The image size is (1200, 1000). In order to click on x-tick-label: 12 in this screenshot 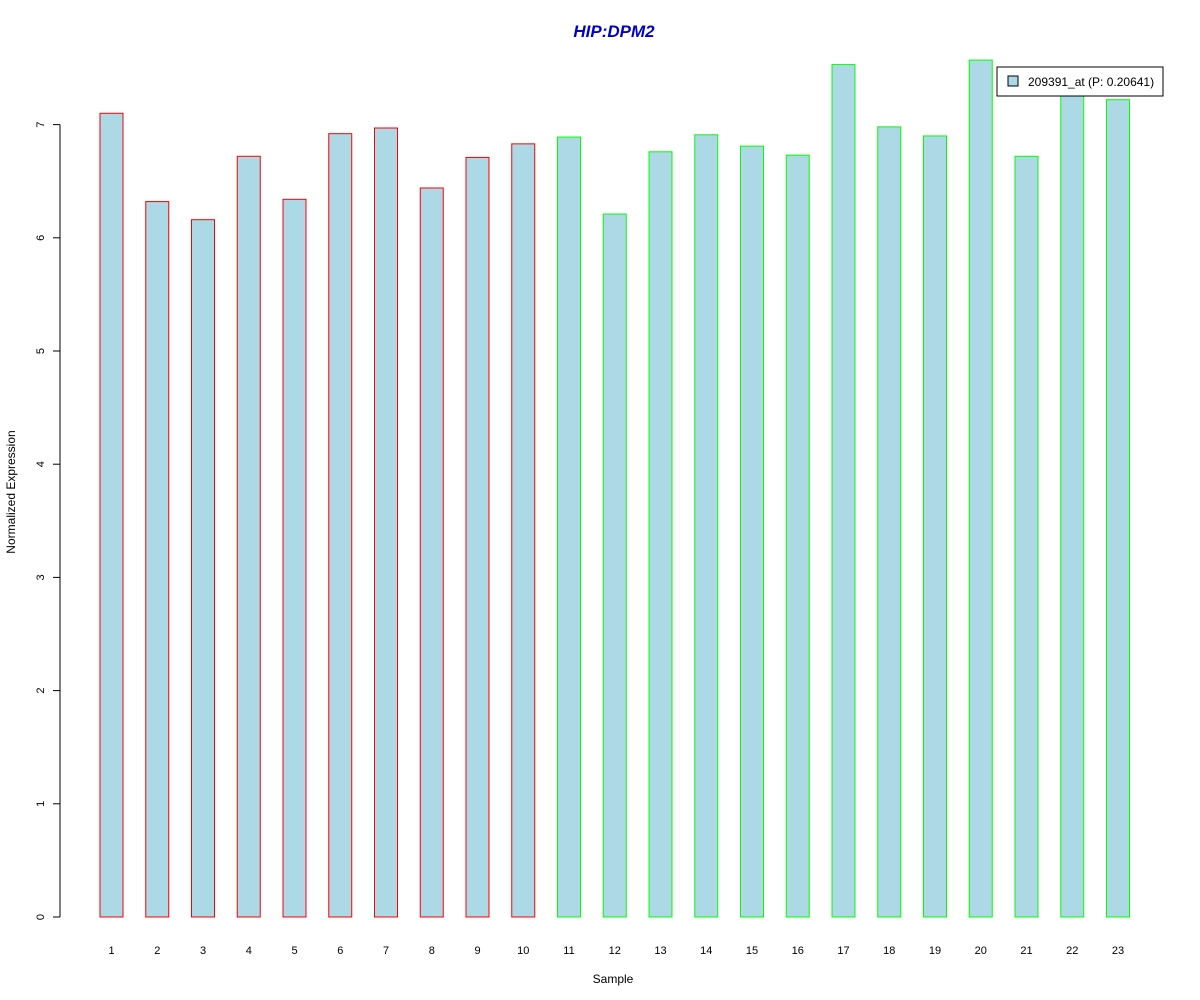, I will do `click(615, 951)`.